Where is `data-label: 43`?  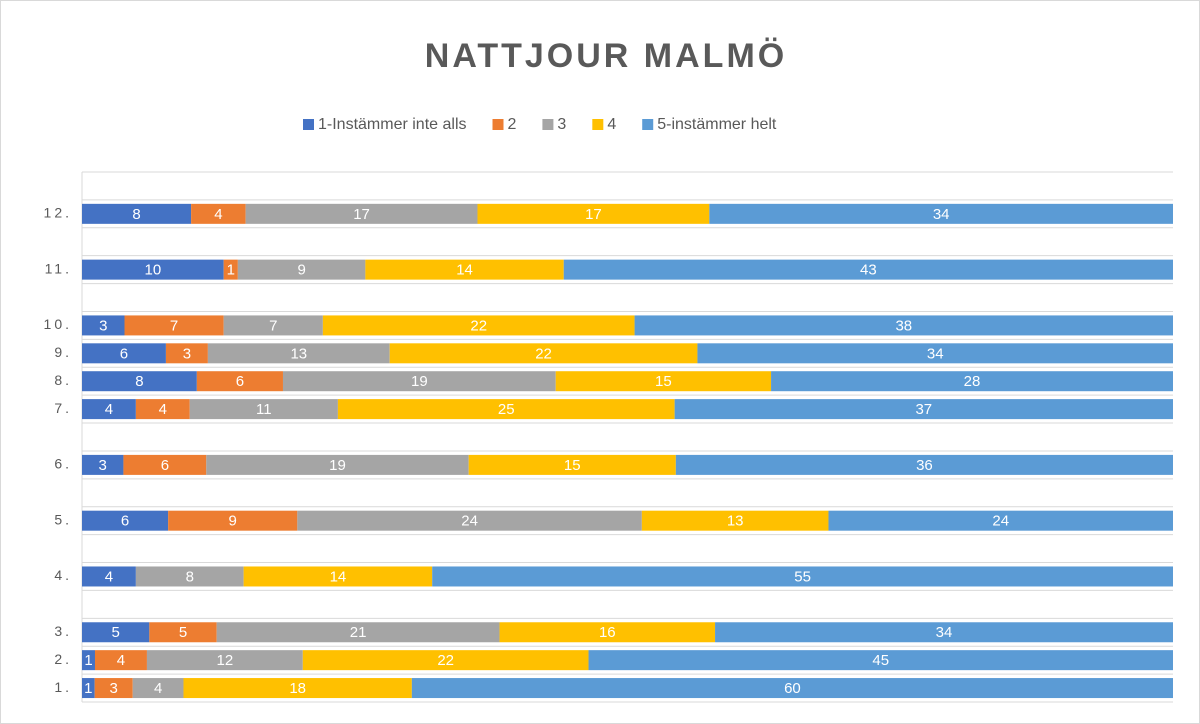
data-label: 43 is located at coordinates (868, 270).